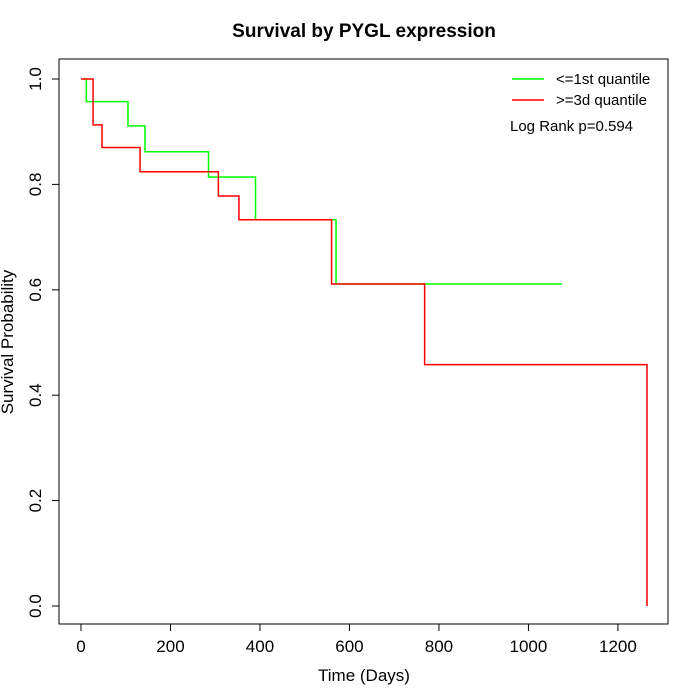  I want to click on y-axis-label: Survival Probability, so click(8, 341).